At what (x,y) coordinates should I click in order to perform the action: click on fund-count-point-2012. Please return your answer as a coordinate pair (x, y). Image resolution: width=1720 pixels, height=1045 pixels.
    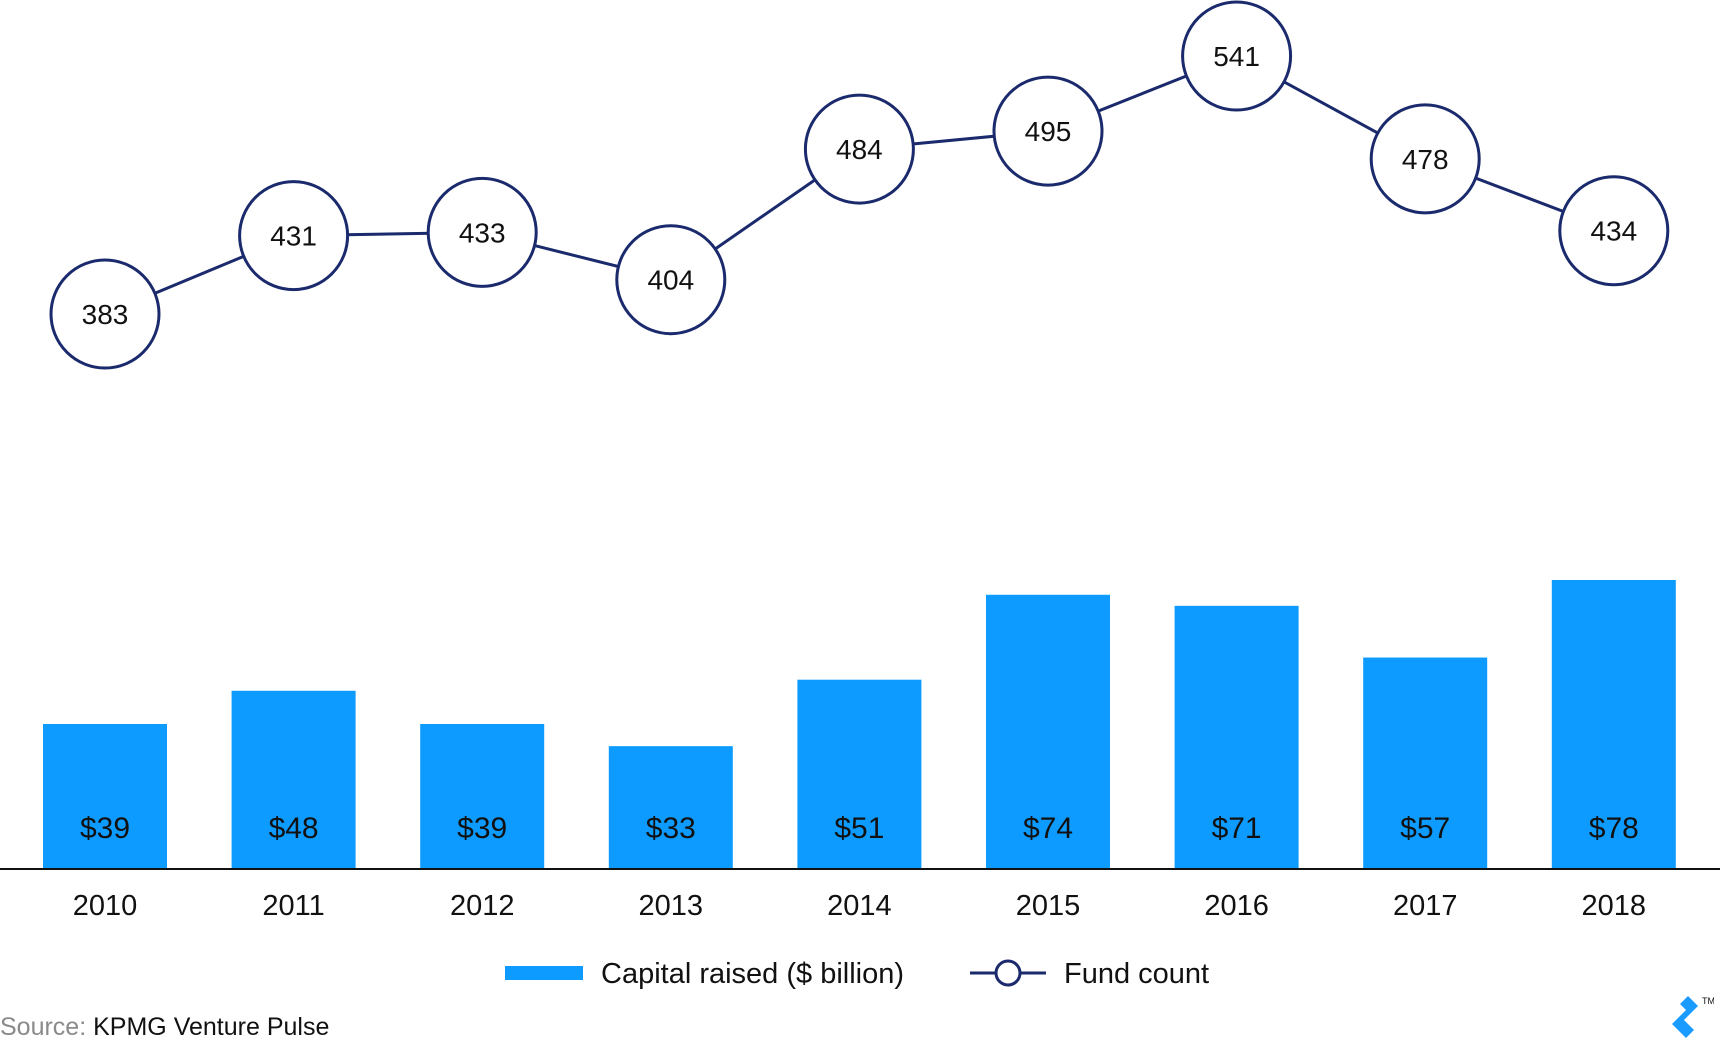
    Looking at the image, I should click on (482, 232).